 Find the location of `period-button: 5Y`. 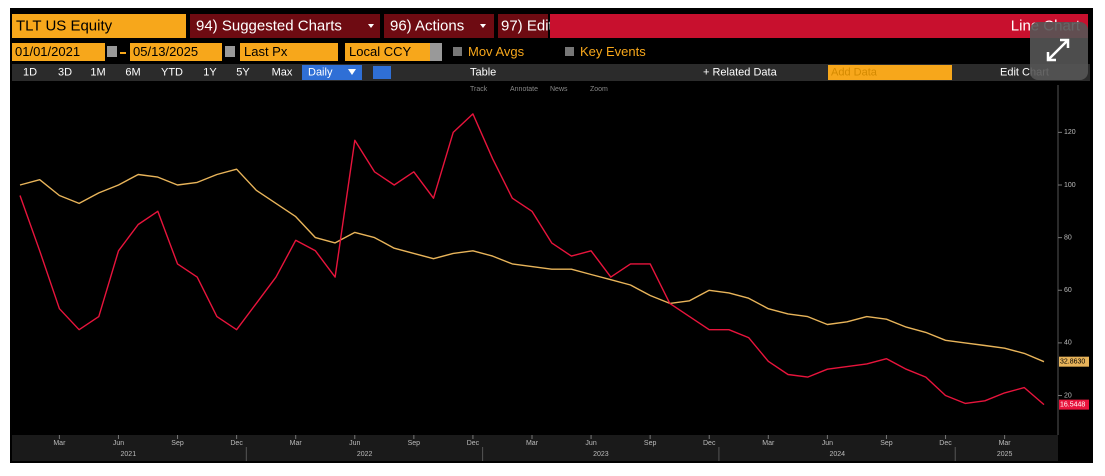

period-button: 5Y is located at coordinates (243, 72).